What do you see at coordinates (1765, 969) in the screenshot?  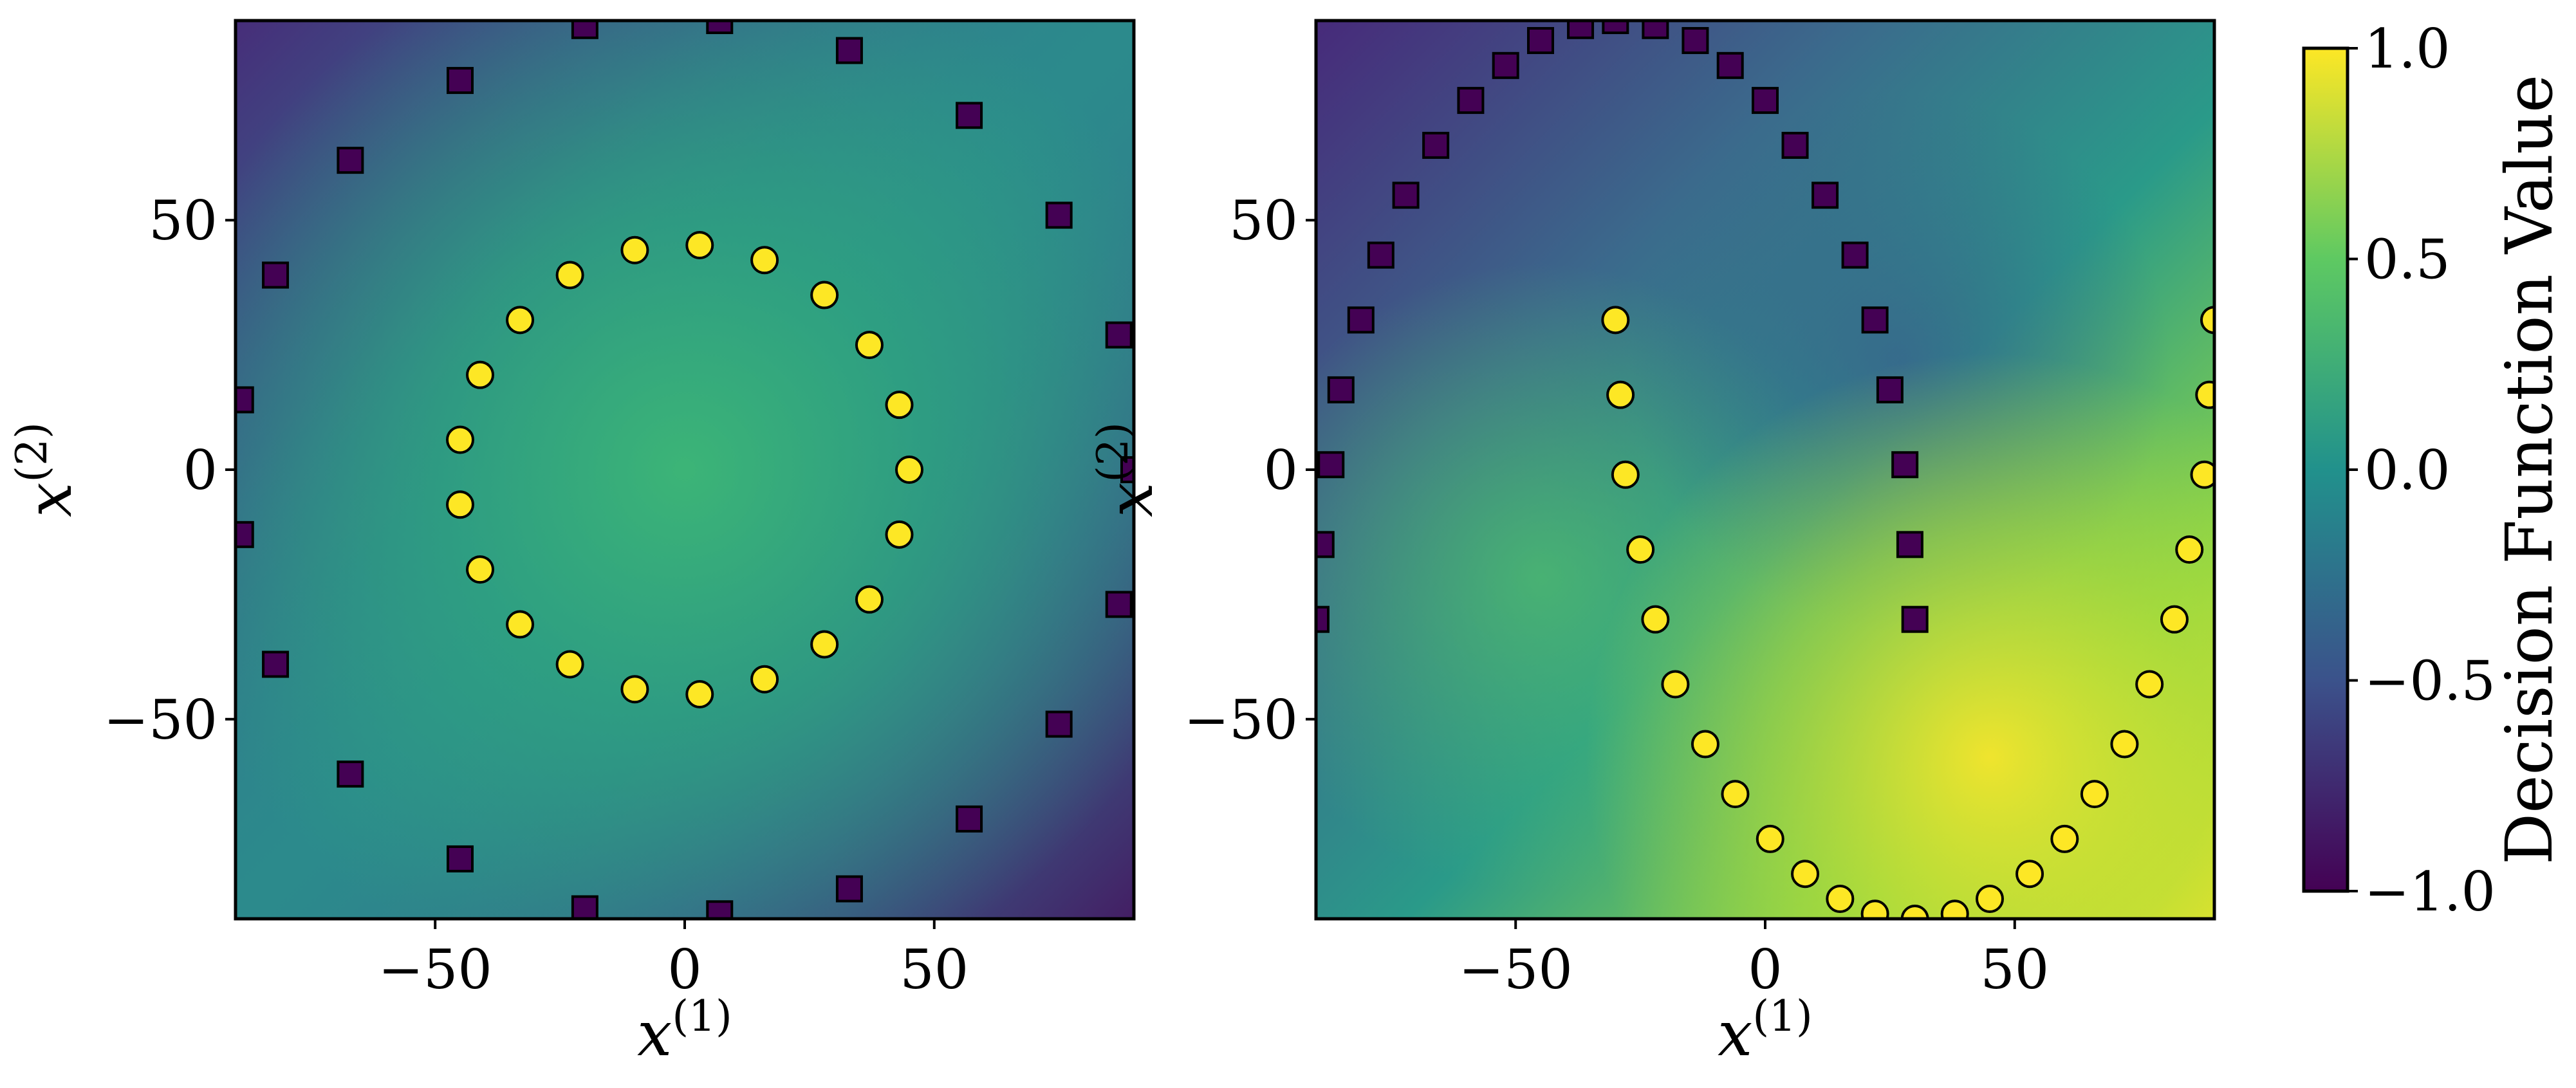 I see `right-x-tick-label: 0` at bounding box center [1765, 969].